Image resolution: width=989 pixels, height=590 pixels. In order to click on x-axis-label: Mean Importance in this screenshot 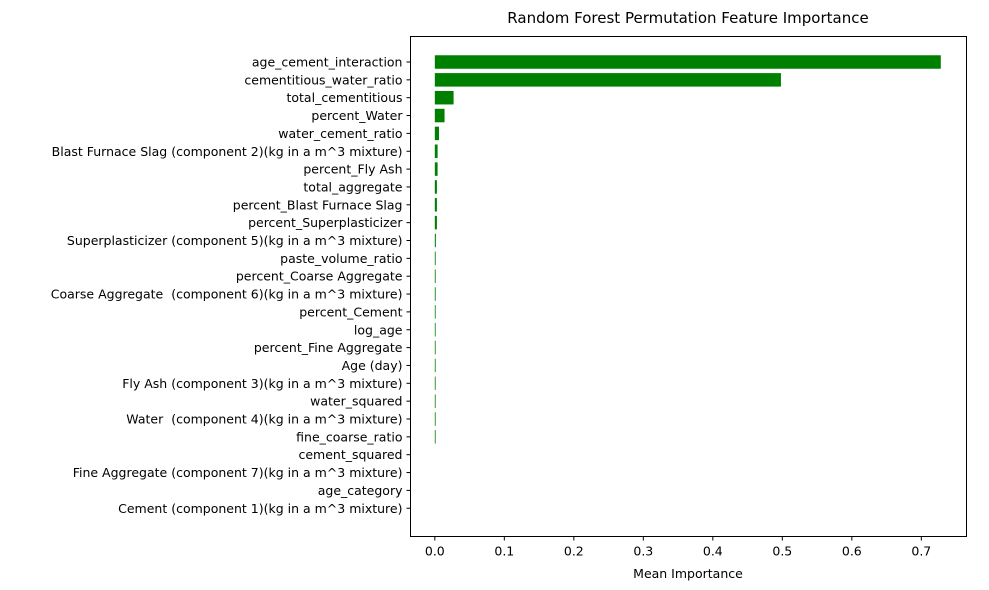, I will do `click(688, 573)`.